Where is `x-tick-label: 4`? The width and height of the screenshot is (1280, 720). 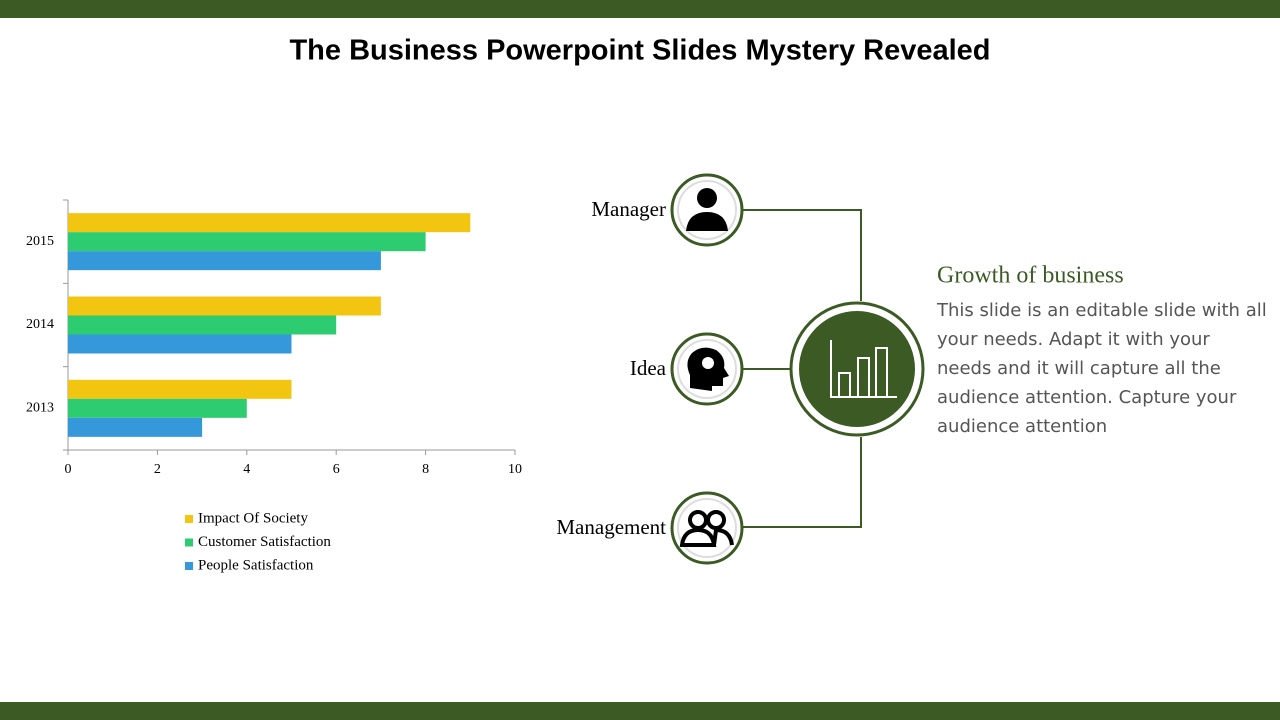
x-tick-label: 4 is located at coordinates (246, 469).